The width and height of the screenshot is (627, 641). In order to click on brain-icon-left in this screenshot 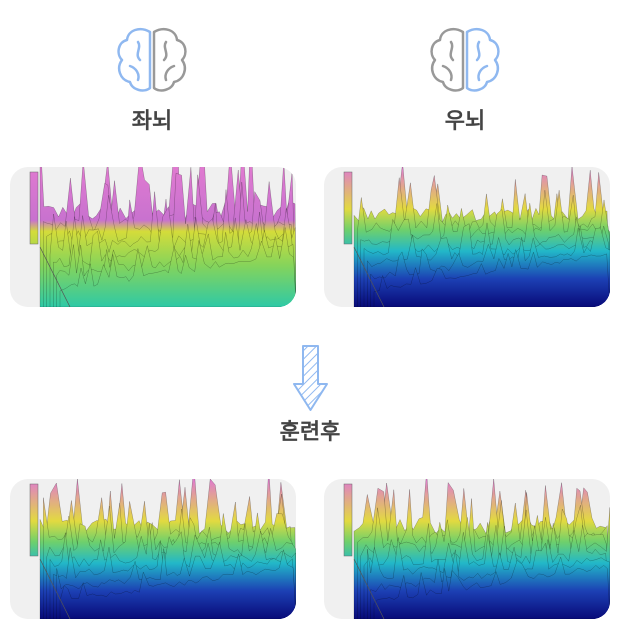, I will do `click(152, 60)`.